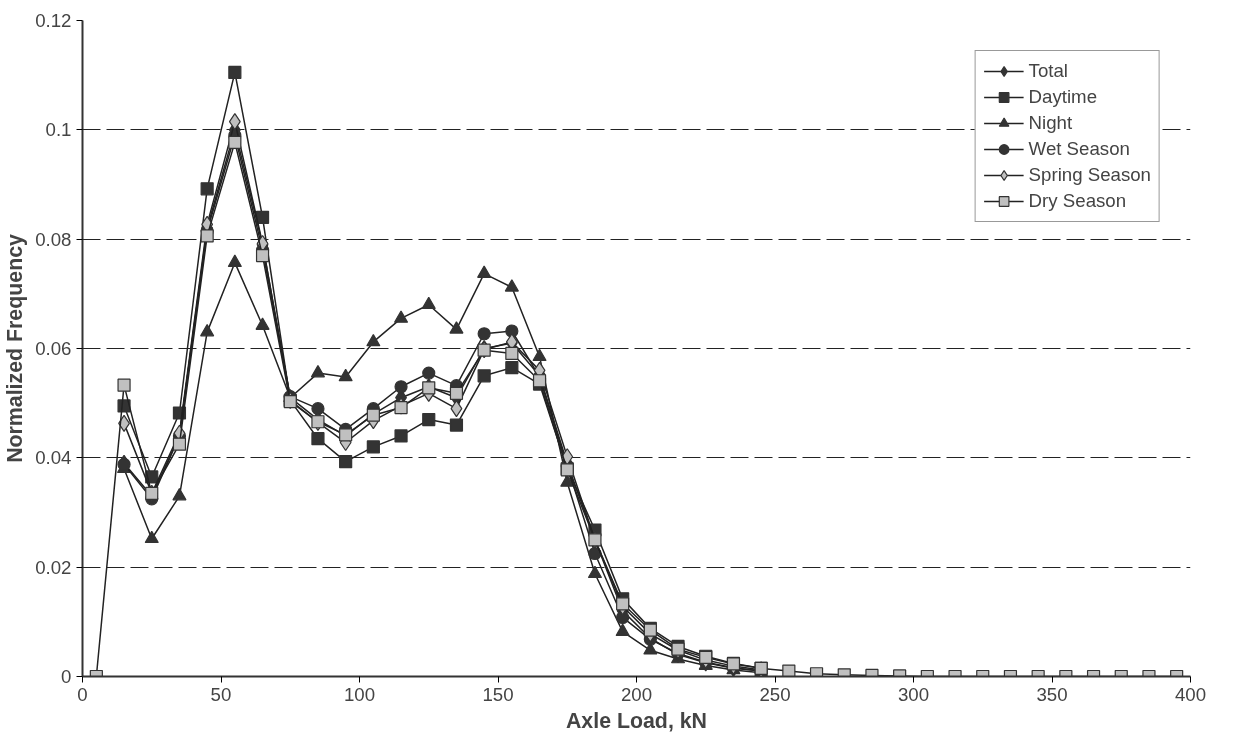 This screenshot has width=1244, height=747. Describe the element at coordinates (775, 694) in the screenshot. I see `x-tick-label: 250` at that location.